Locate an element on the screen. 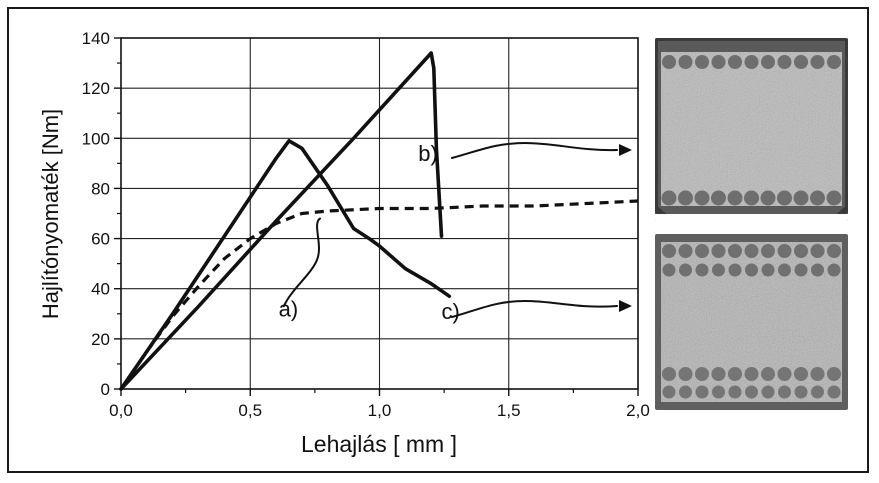  y-tick-label: 0 is located at coordinates (105, 389).